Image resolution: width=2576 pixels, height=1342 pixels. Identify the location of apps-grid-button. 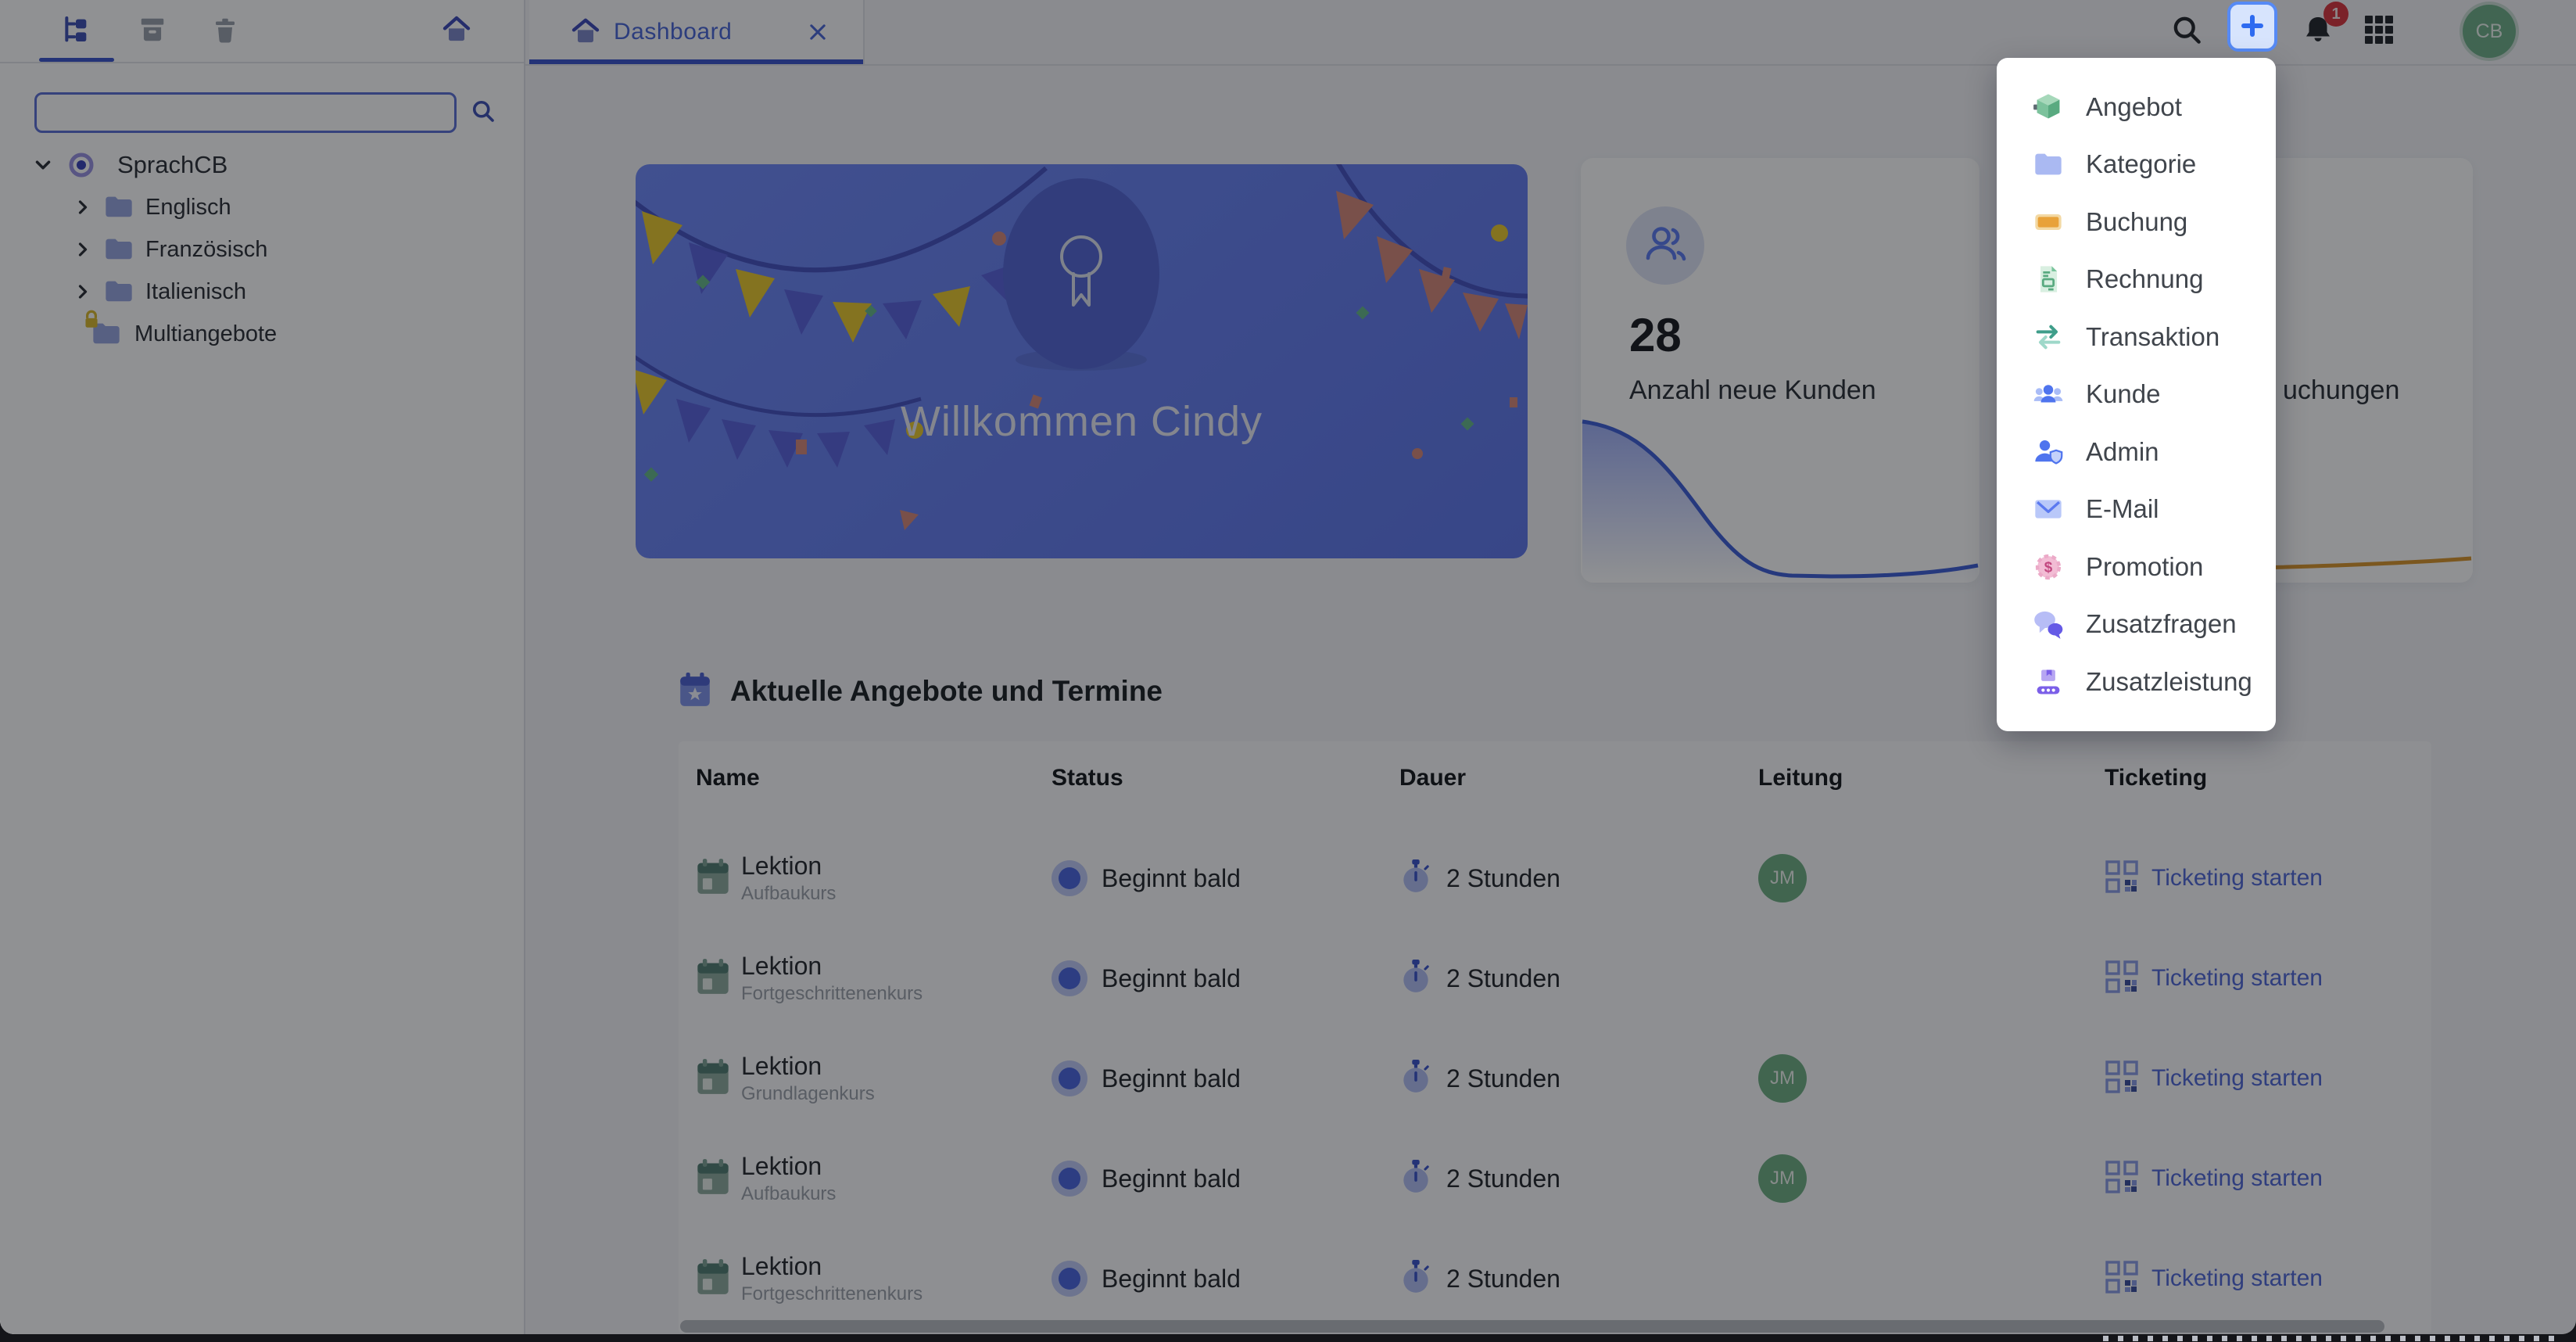
(2379, 31).